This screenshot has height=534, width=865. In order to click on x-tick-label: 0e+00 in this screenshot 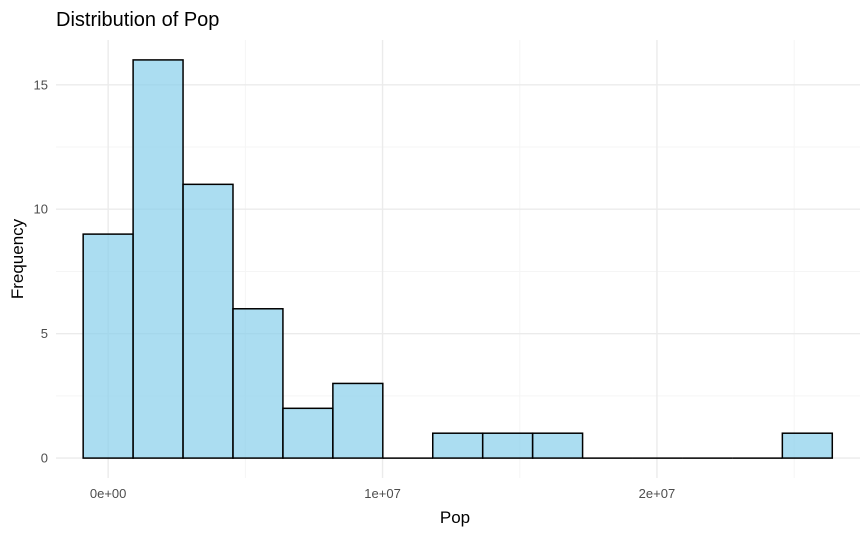, I will do `click(108, 493)`.